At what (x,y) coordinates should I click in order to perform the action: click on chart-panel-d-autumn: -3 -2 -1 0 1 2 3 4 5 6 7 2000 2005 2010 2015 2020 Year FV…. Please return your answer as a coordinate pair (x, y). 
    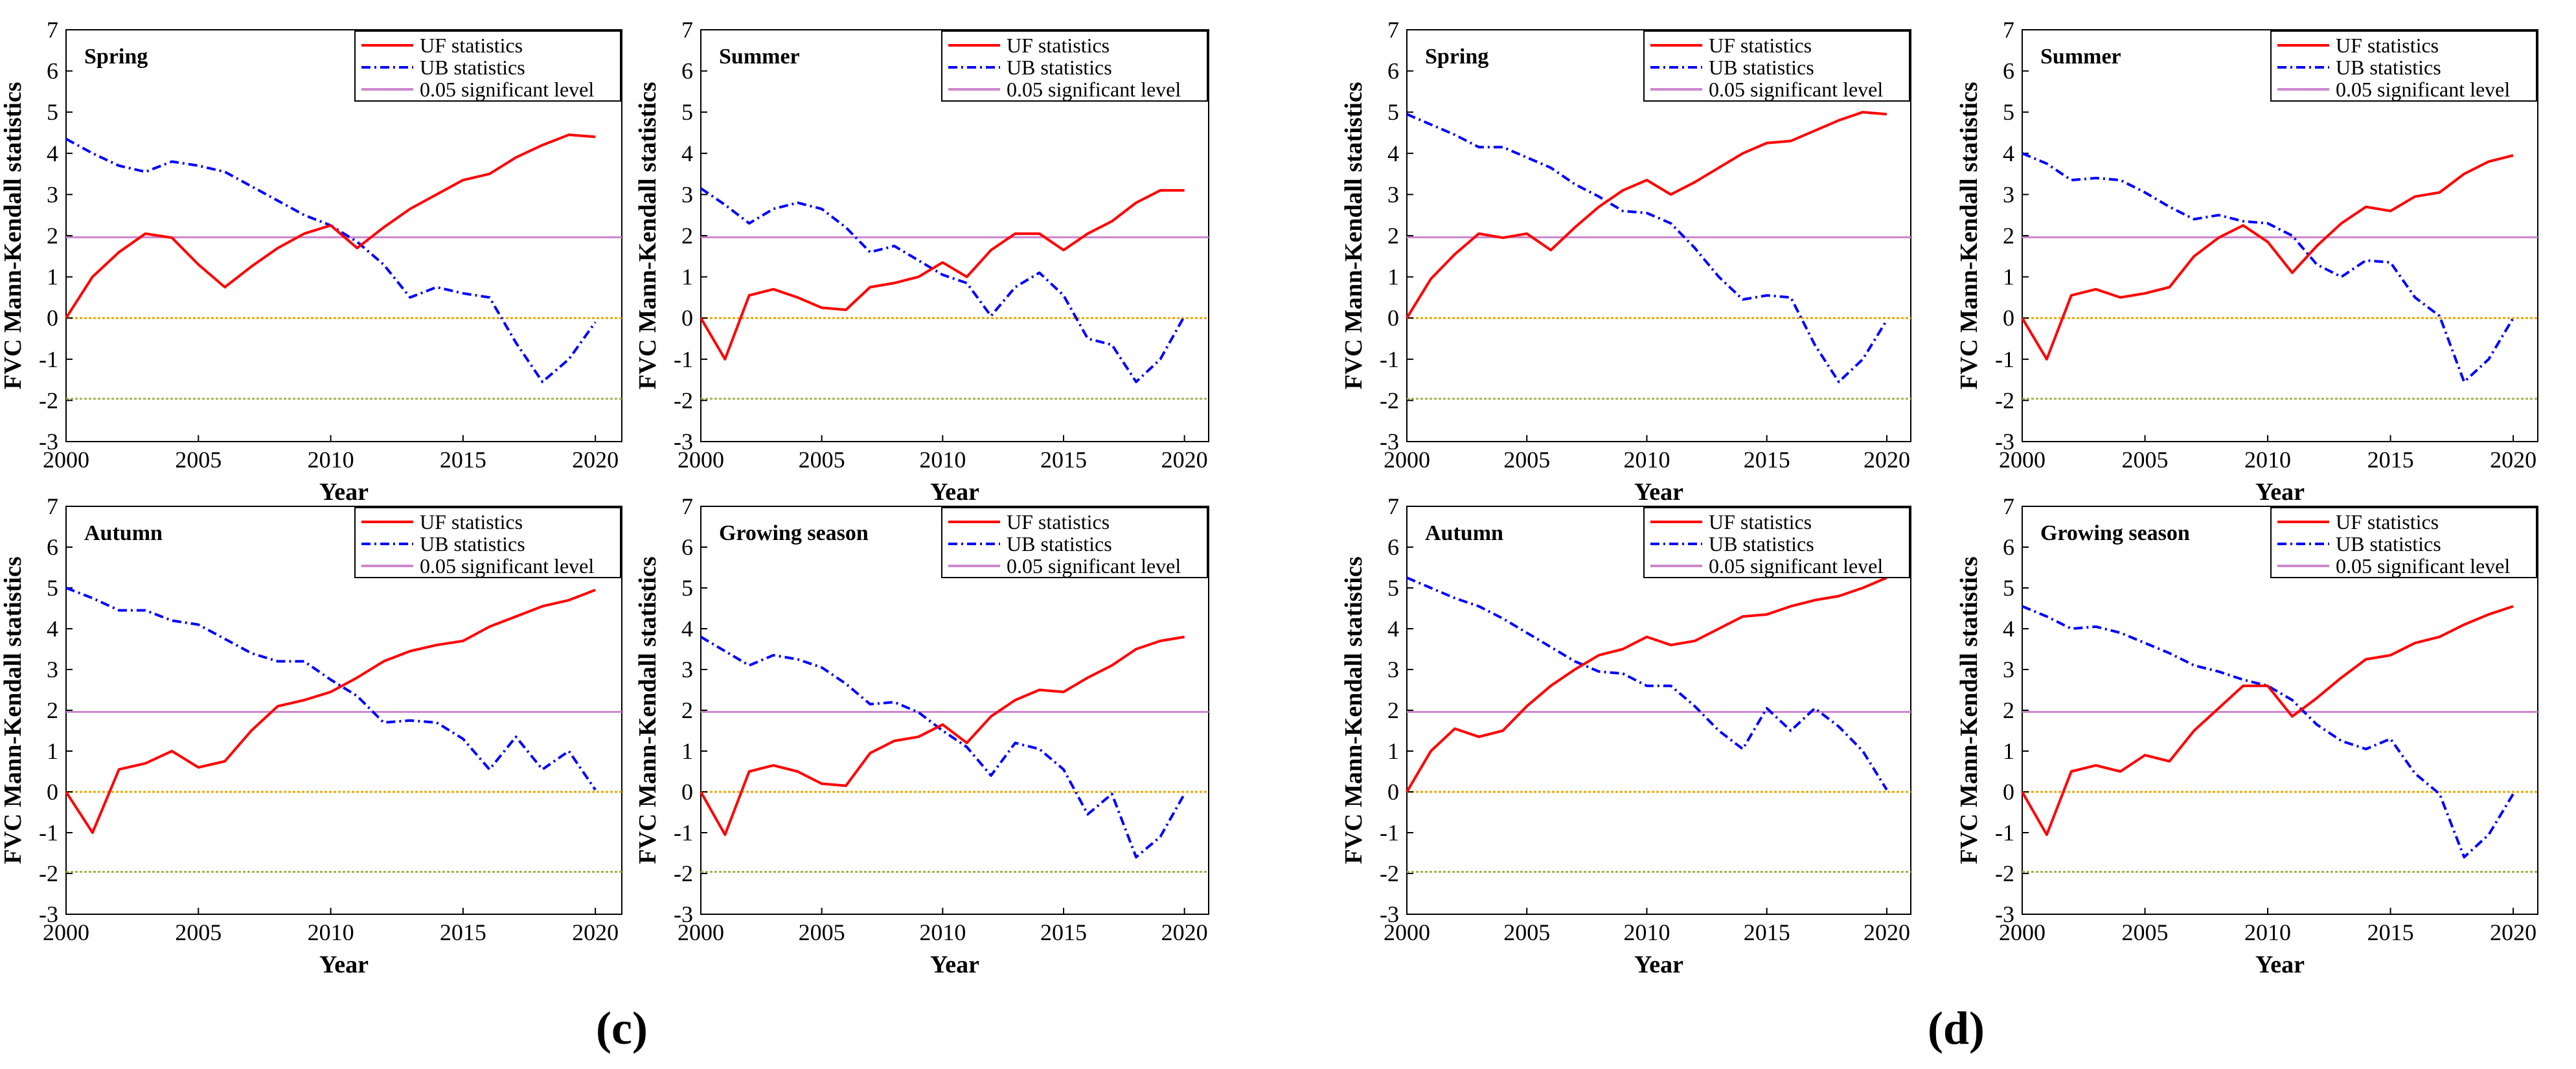
    Looking at the image, I should click on (1625, 735).